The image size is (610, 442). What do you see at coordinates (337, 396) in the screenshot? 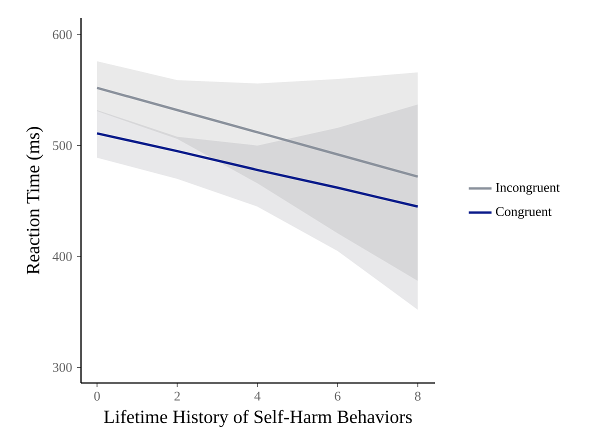
I see `x-tick-label: 6` at bounding box center [337, 396].